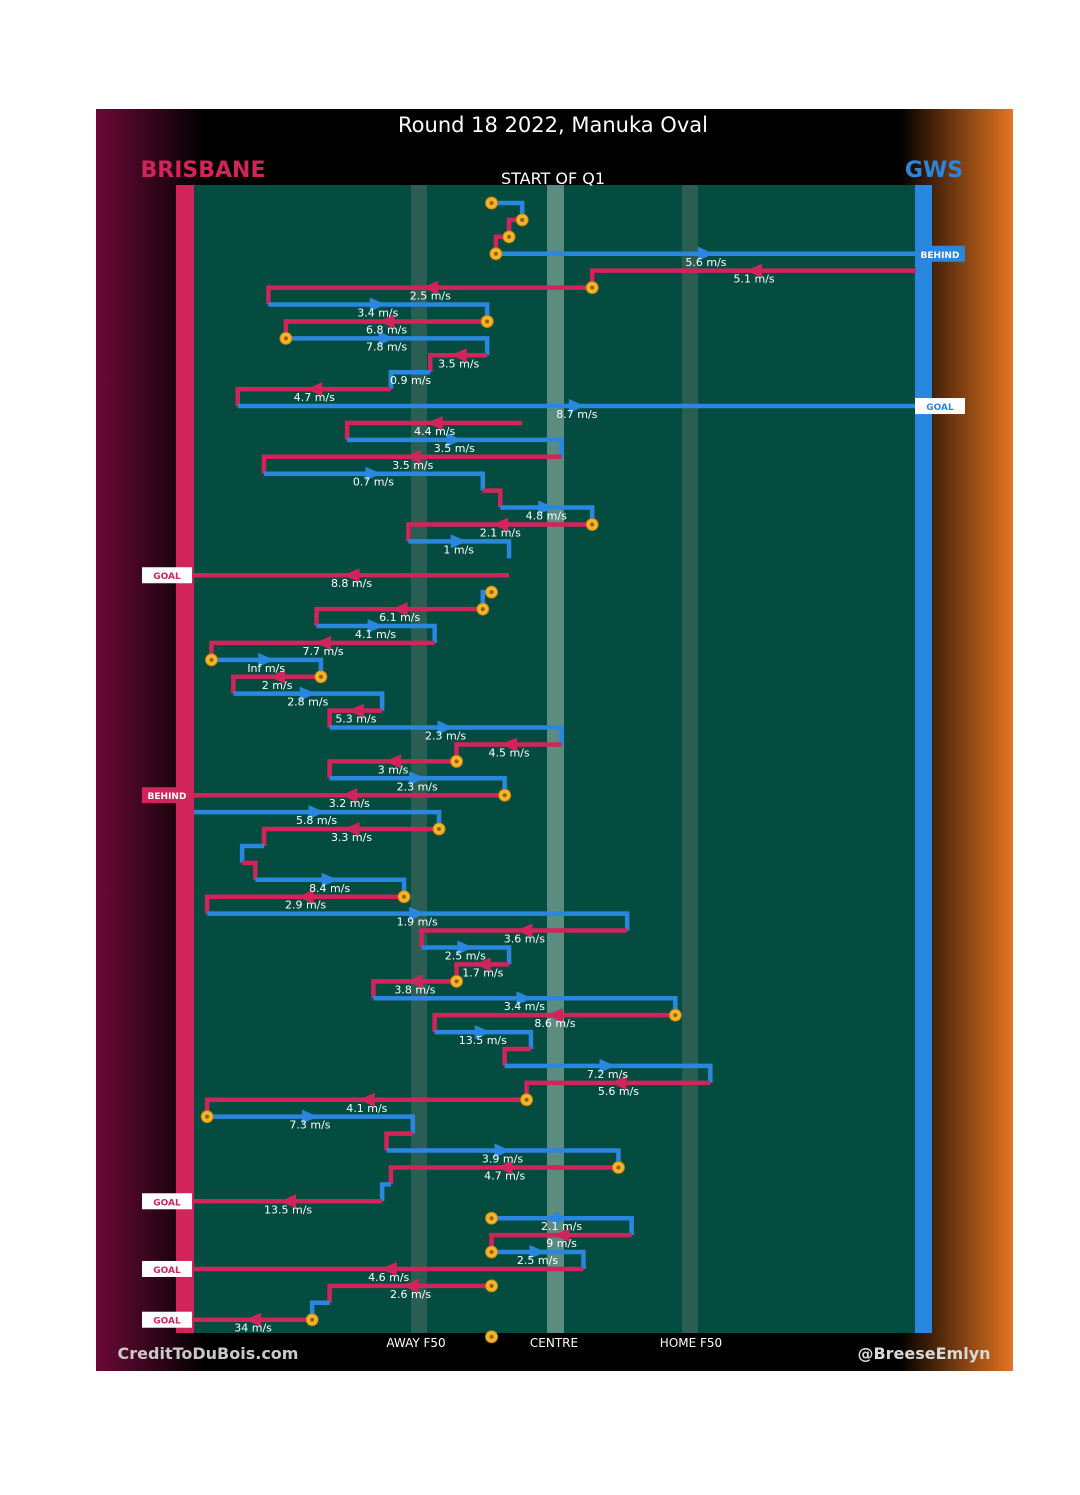 This screenshot has height=1495, width=1080. I want to click on speed-label-51: 5.6 m/s, so click(618, 1091).